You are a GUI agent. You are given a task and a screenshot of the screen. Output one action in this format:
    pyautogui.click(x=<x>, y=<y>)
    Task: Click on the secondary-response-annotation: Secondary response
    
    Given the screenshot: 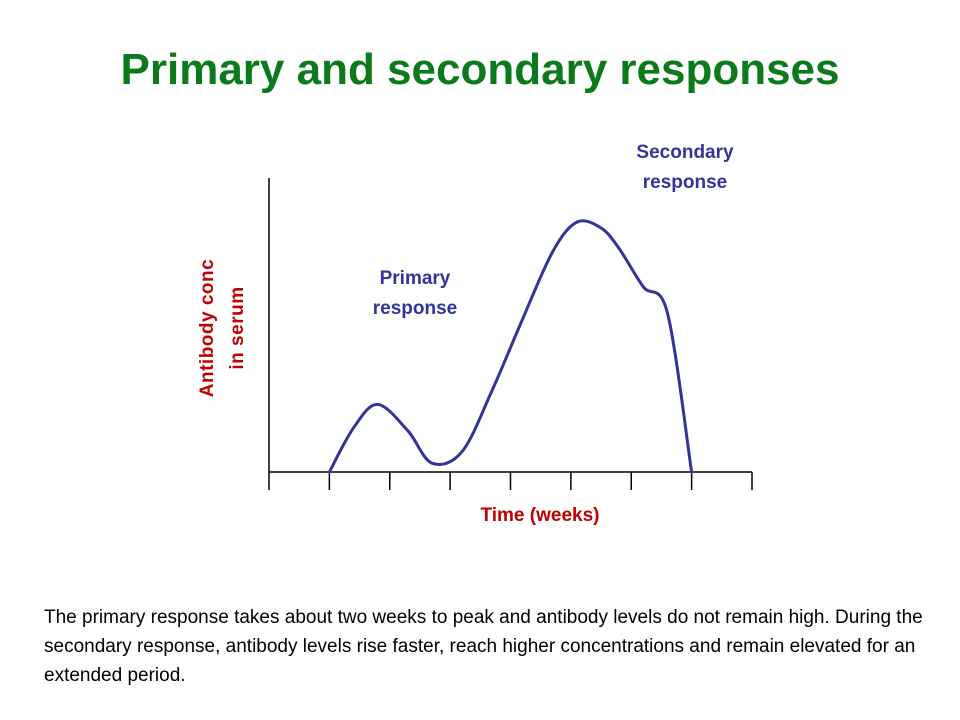 What is the action you would take?
    pyautogui.click(x=685, y=168)
    